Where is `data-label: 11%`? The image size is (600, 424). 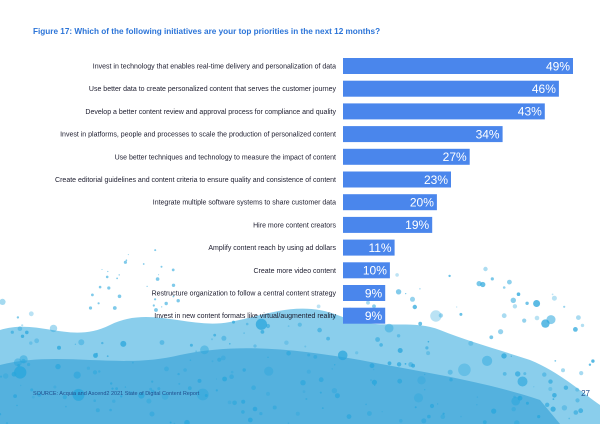
data-label: 11% is located at coordinates (379, 248).